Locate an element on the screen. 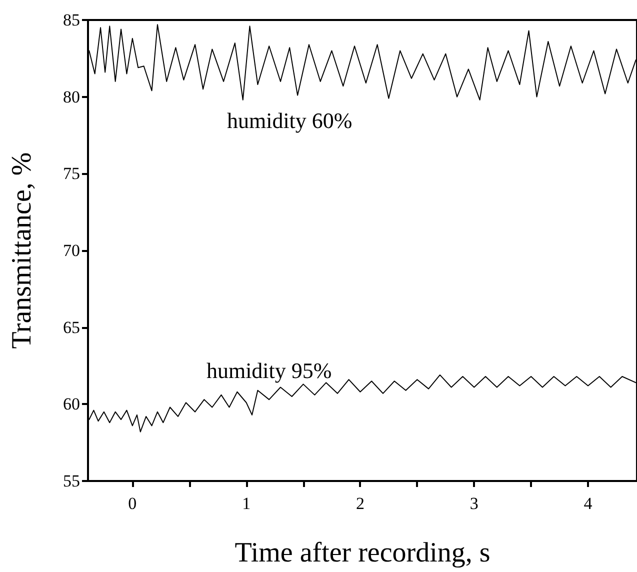  series-label: humidity 95% is located at coordinates (269, 371).